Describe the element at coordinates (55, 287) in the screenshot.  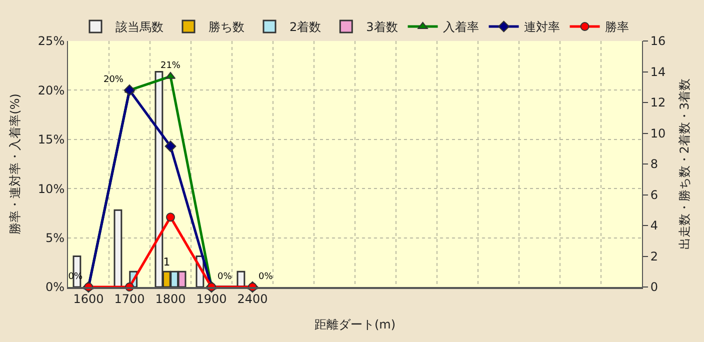
I see `y-tick-label: 0%` at that location.